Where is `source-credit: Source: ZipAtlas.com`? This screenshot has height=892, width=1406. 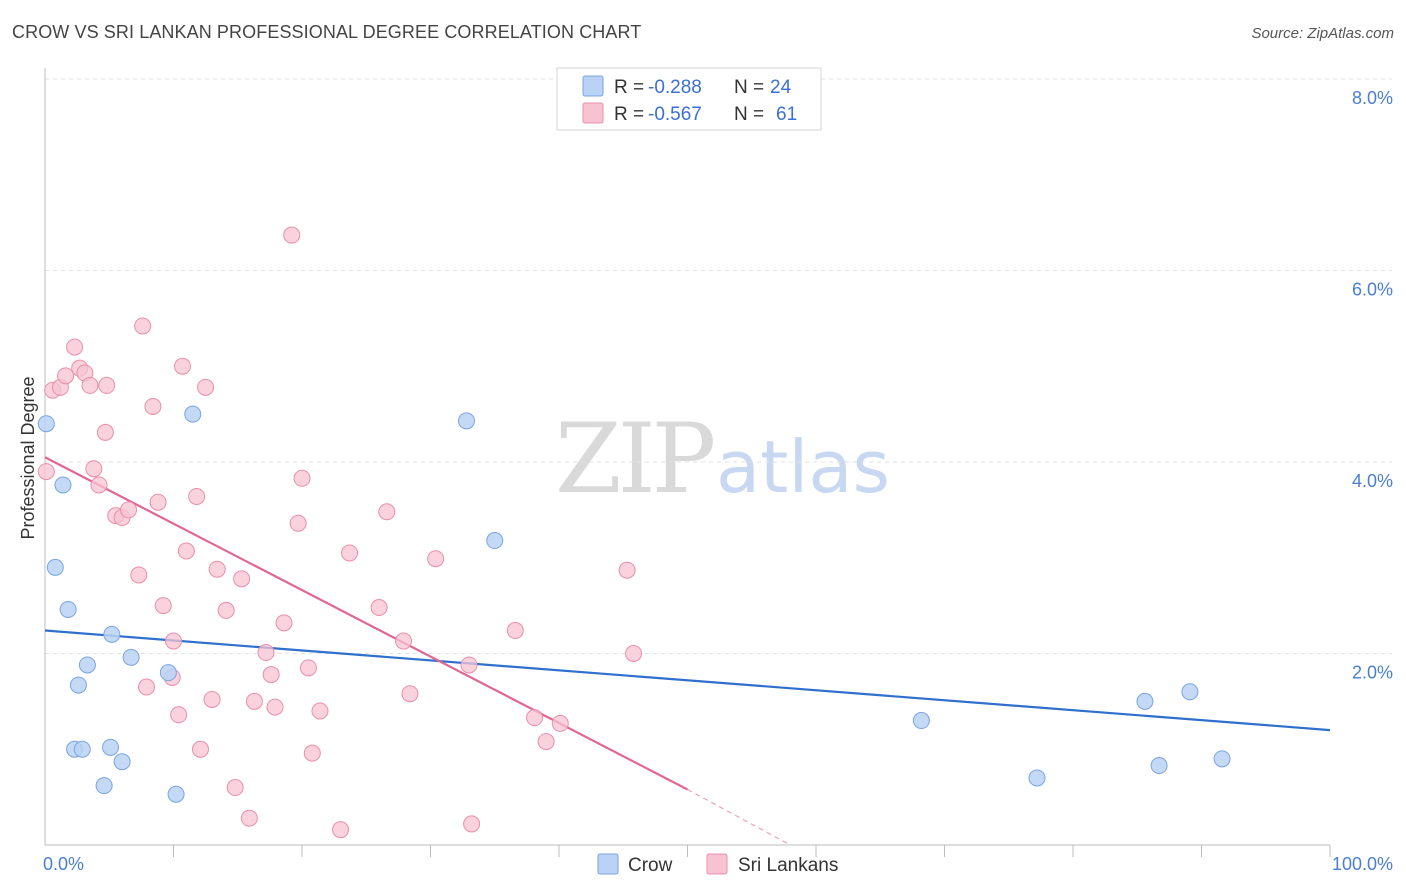
source-credit: Source: ZipAtlas.com is located at coordinates (1322, 33).